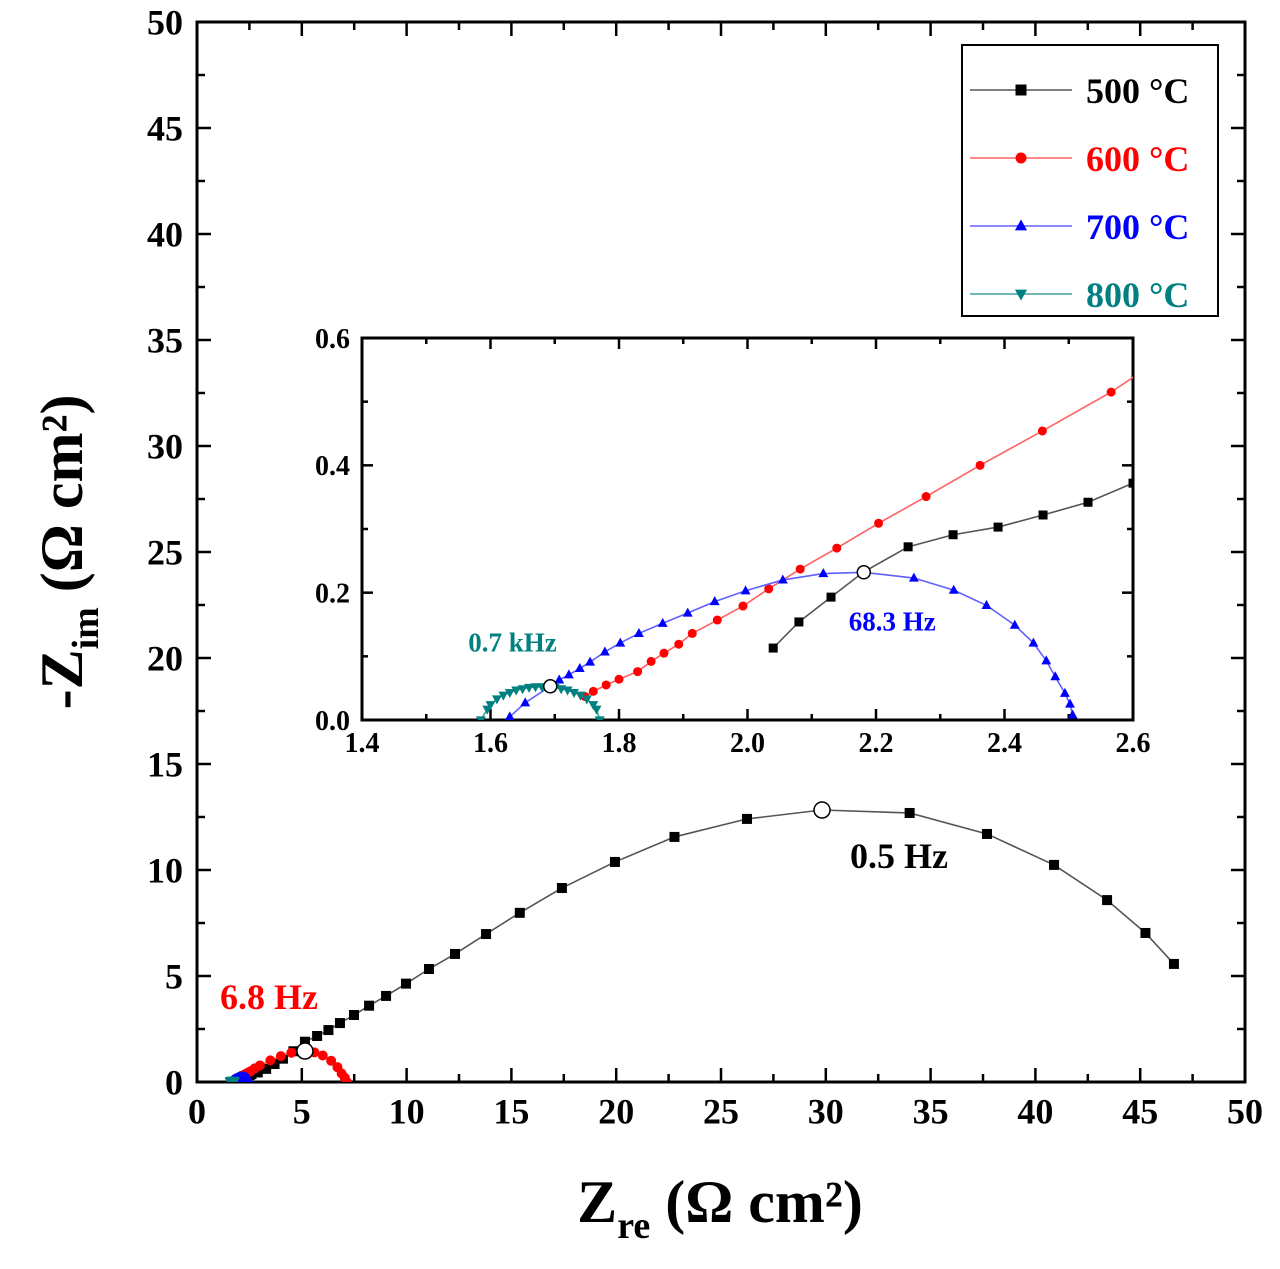 This screenshot has height=1269, width=1280. What do you see at coordinates (1137, 159) in the screenshot?
I see `legend-label: 600 °C` at bounding box center [1137, 159].